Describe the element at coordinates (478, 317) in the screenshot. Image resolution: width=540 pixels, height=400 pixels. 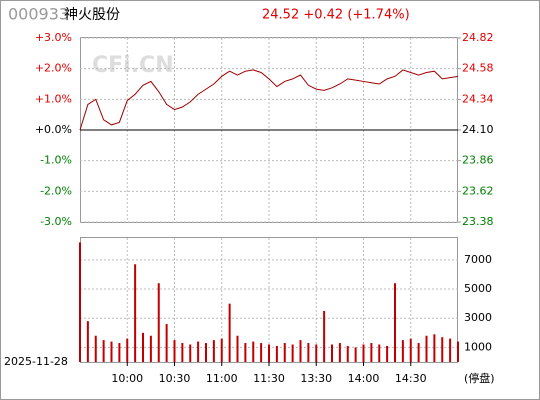
I see `y-tick-label: 3000` at that location.